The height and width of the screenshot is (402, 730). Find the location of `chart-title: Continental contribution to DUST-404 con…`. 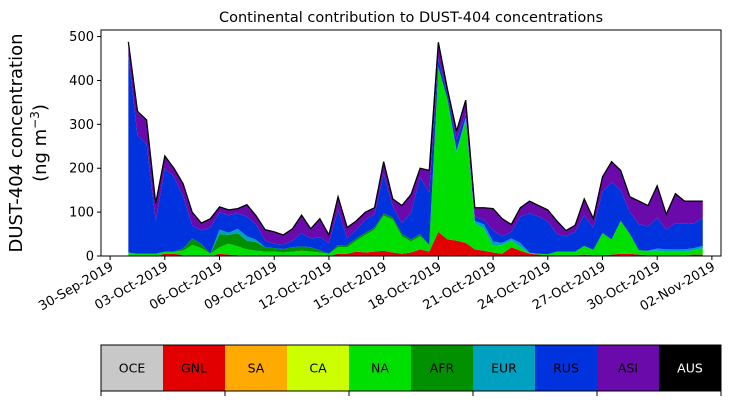

chart-title: Continental contribution to DUST-404 con… is located at coordinates (411, 18).